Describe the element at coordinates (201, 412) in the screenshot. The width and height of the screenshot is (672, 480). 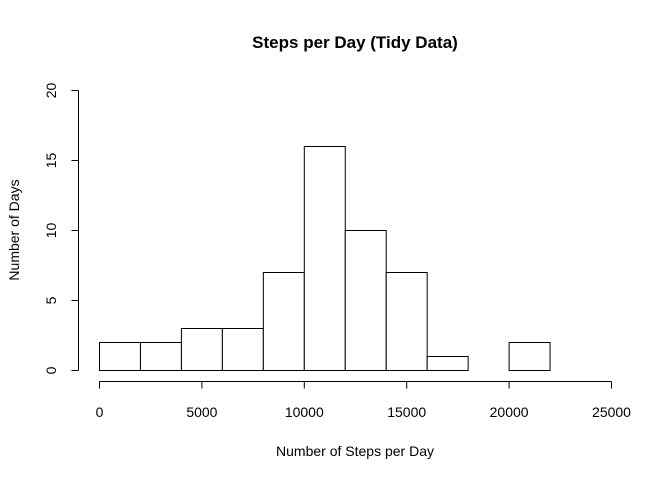
I see `x-tick-label: 5000` at that location.